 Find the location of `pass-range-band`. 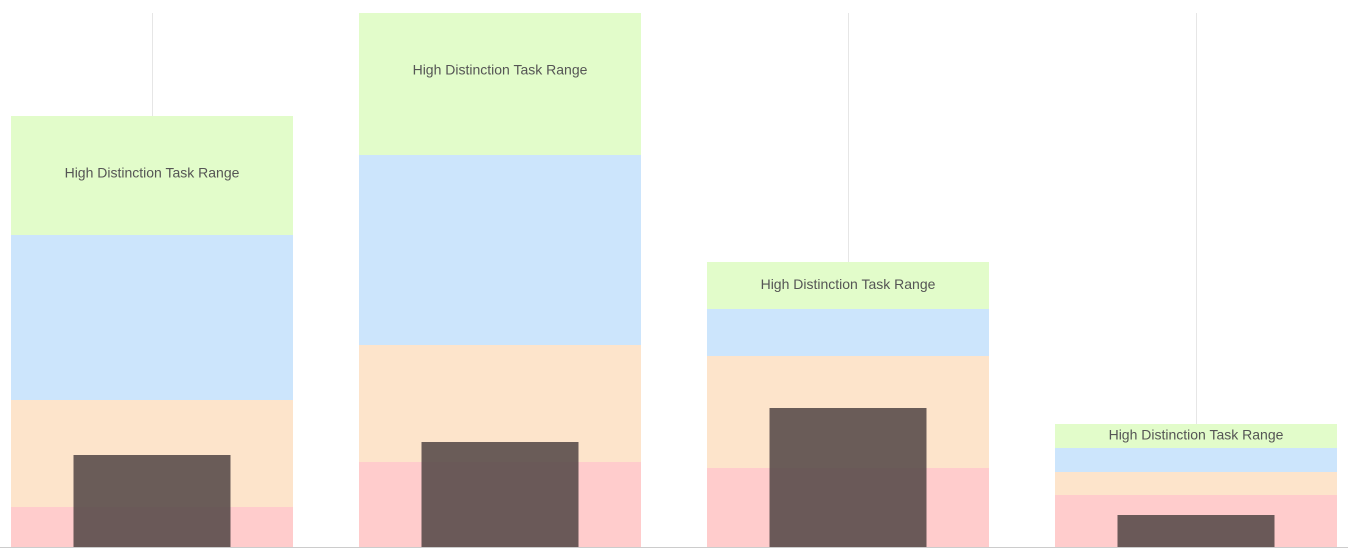

pass-range-band is located at coordinates (1196, 483).